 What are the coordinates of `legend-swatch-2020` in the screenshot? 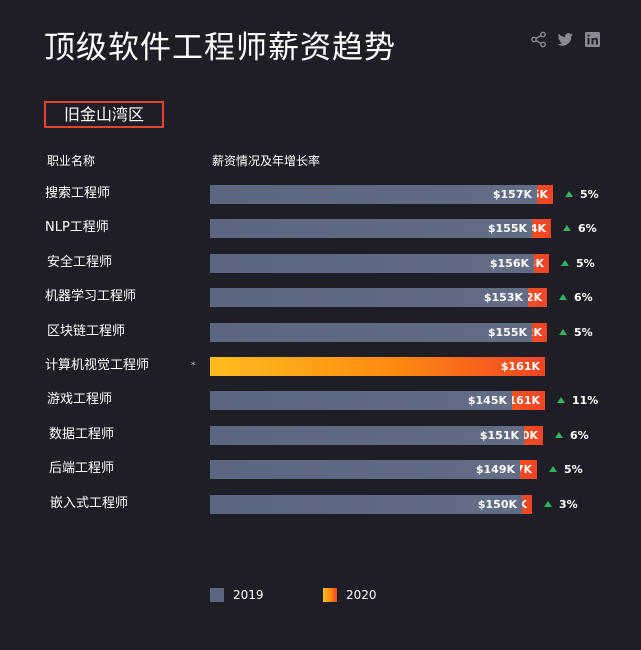 It's located at (330, 595).